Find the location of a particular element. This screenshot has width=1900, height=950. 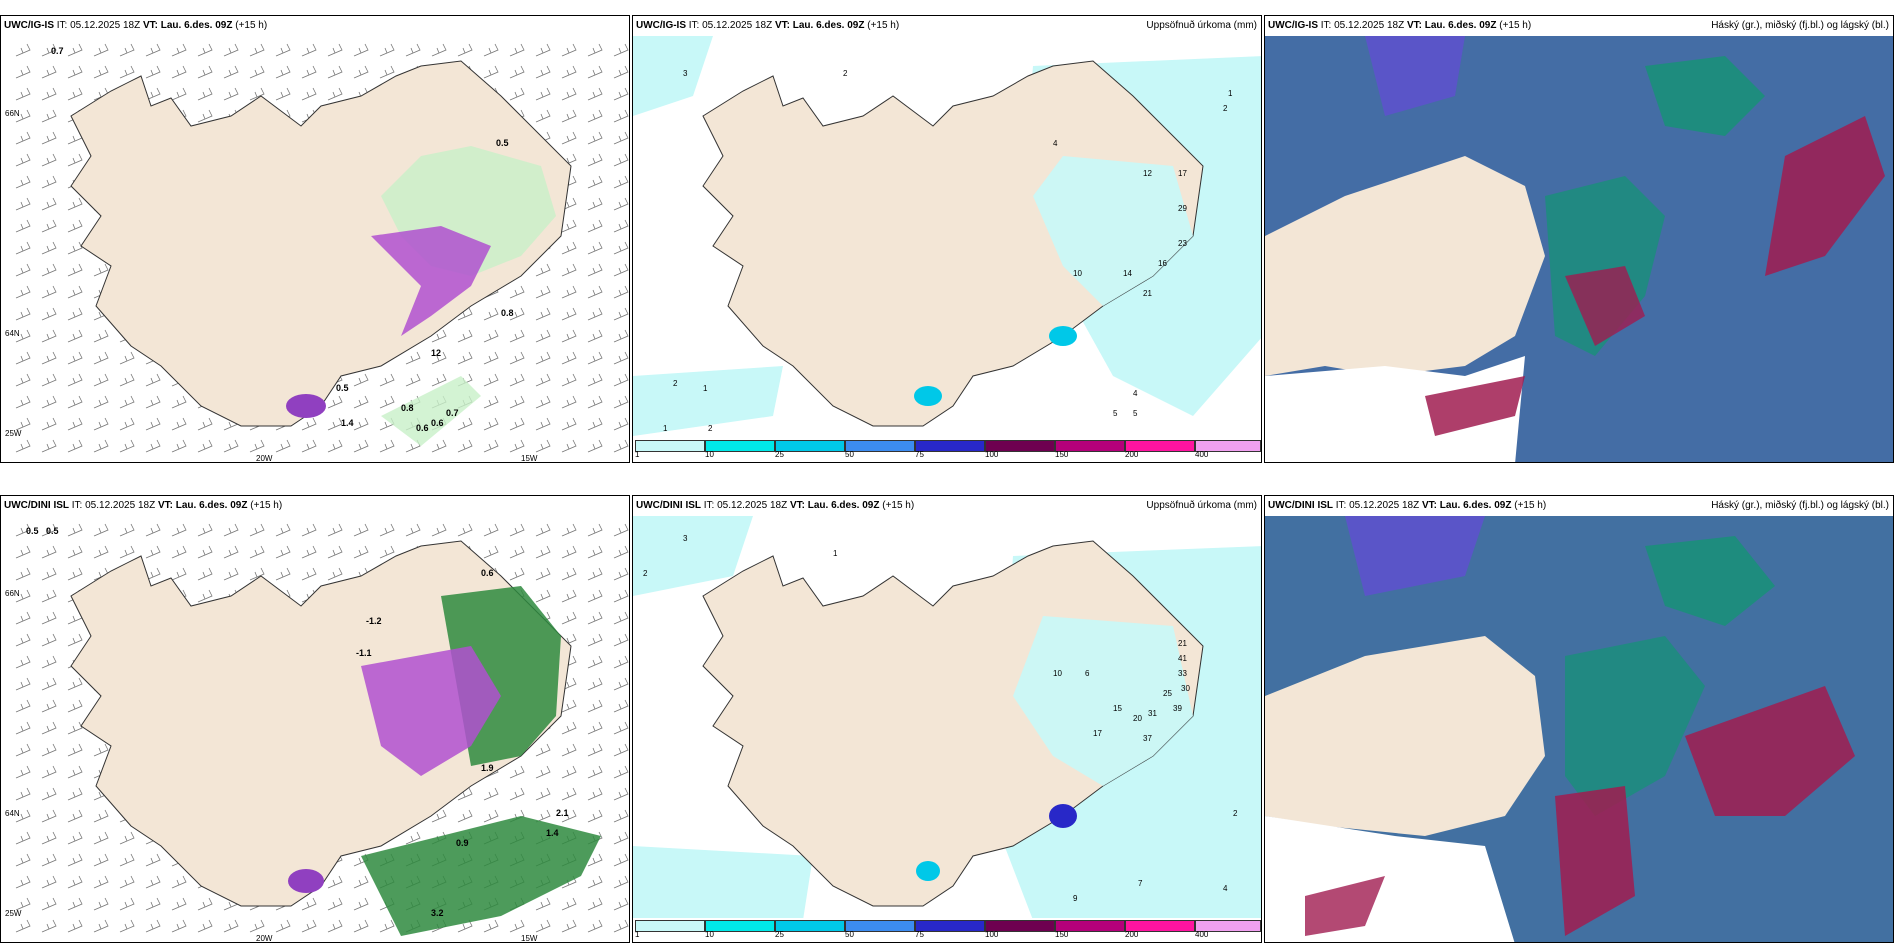

precip-value: 4 is located at coordinates (1055, 143).